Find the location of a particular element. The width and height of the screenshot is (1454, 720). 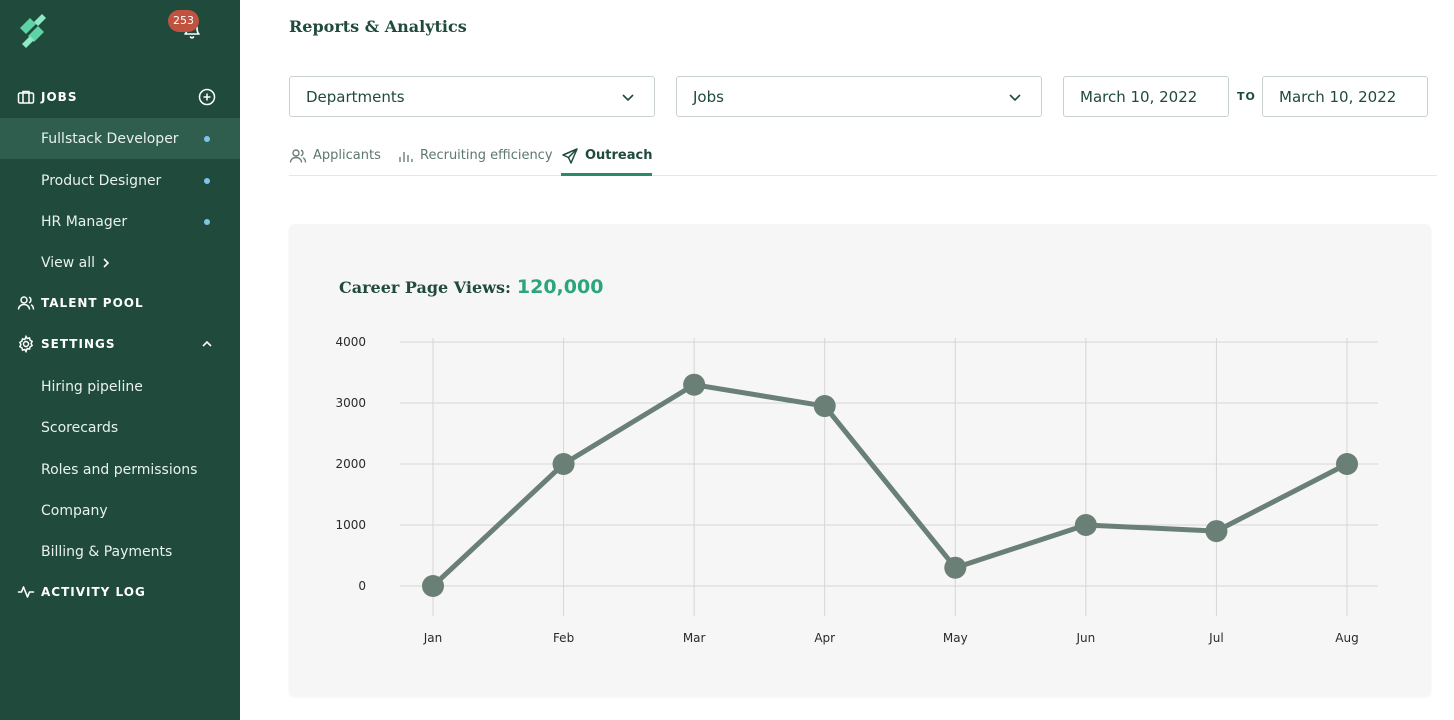

y-tick-label: 2000 is located at coordinates (350, 464).